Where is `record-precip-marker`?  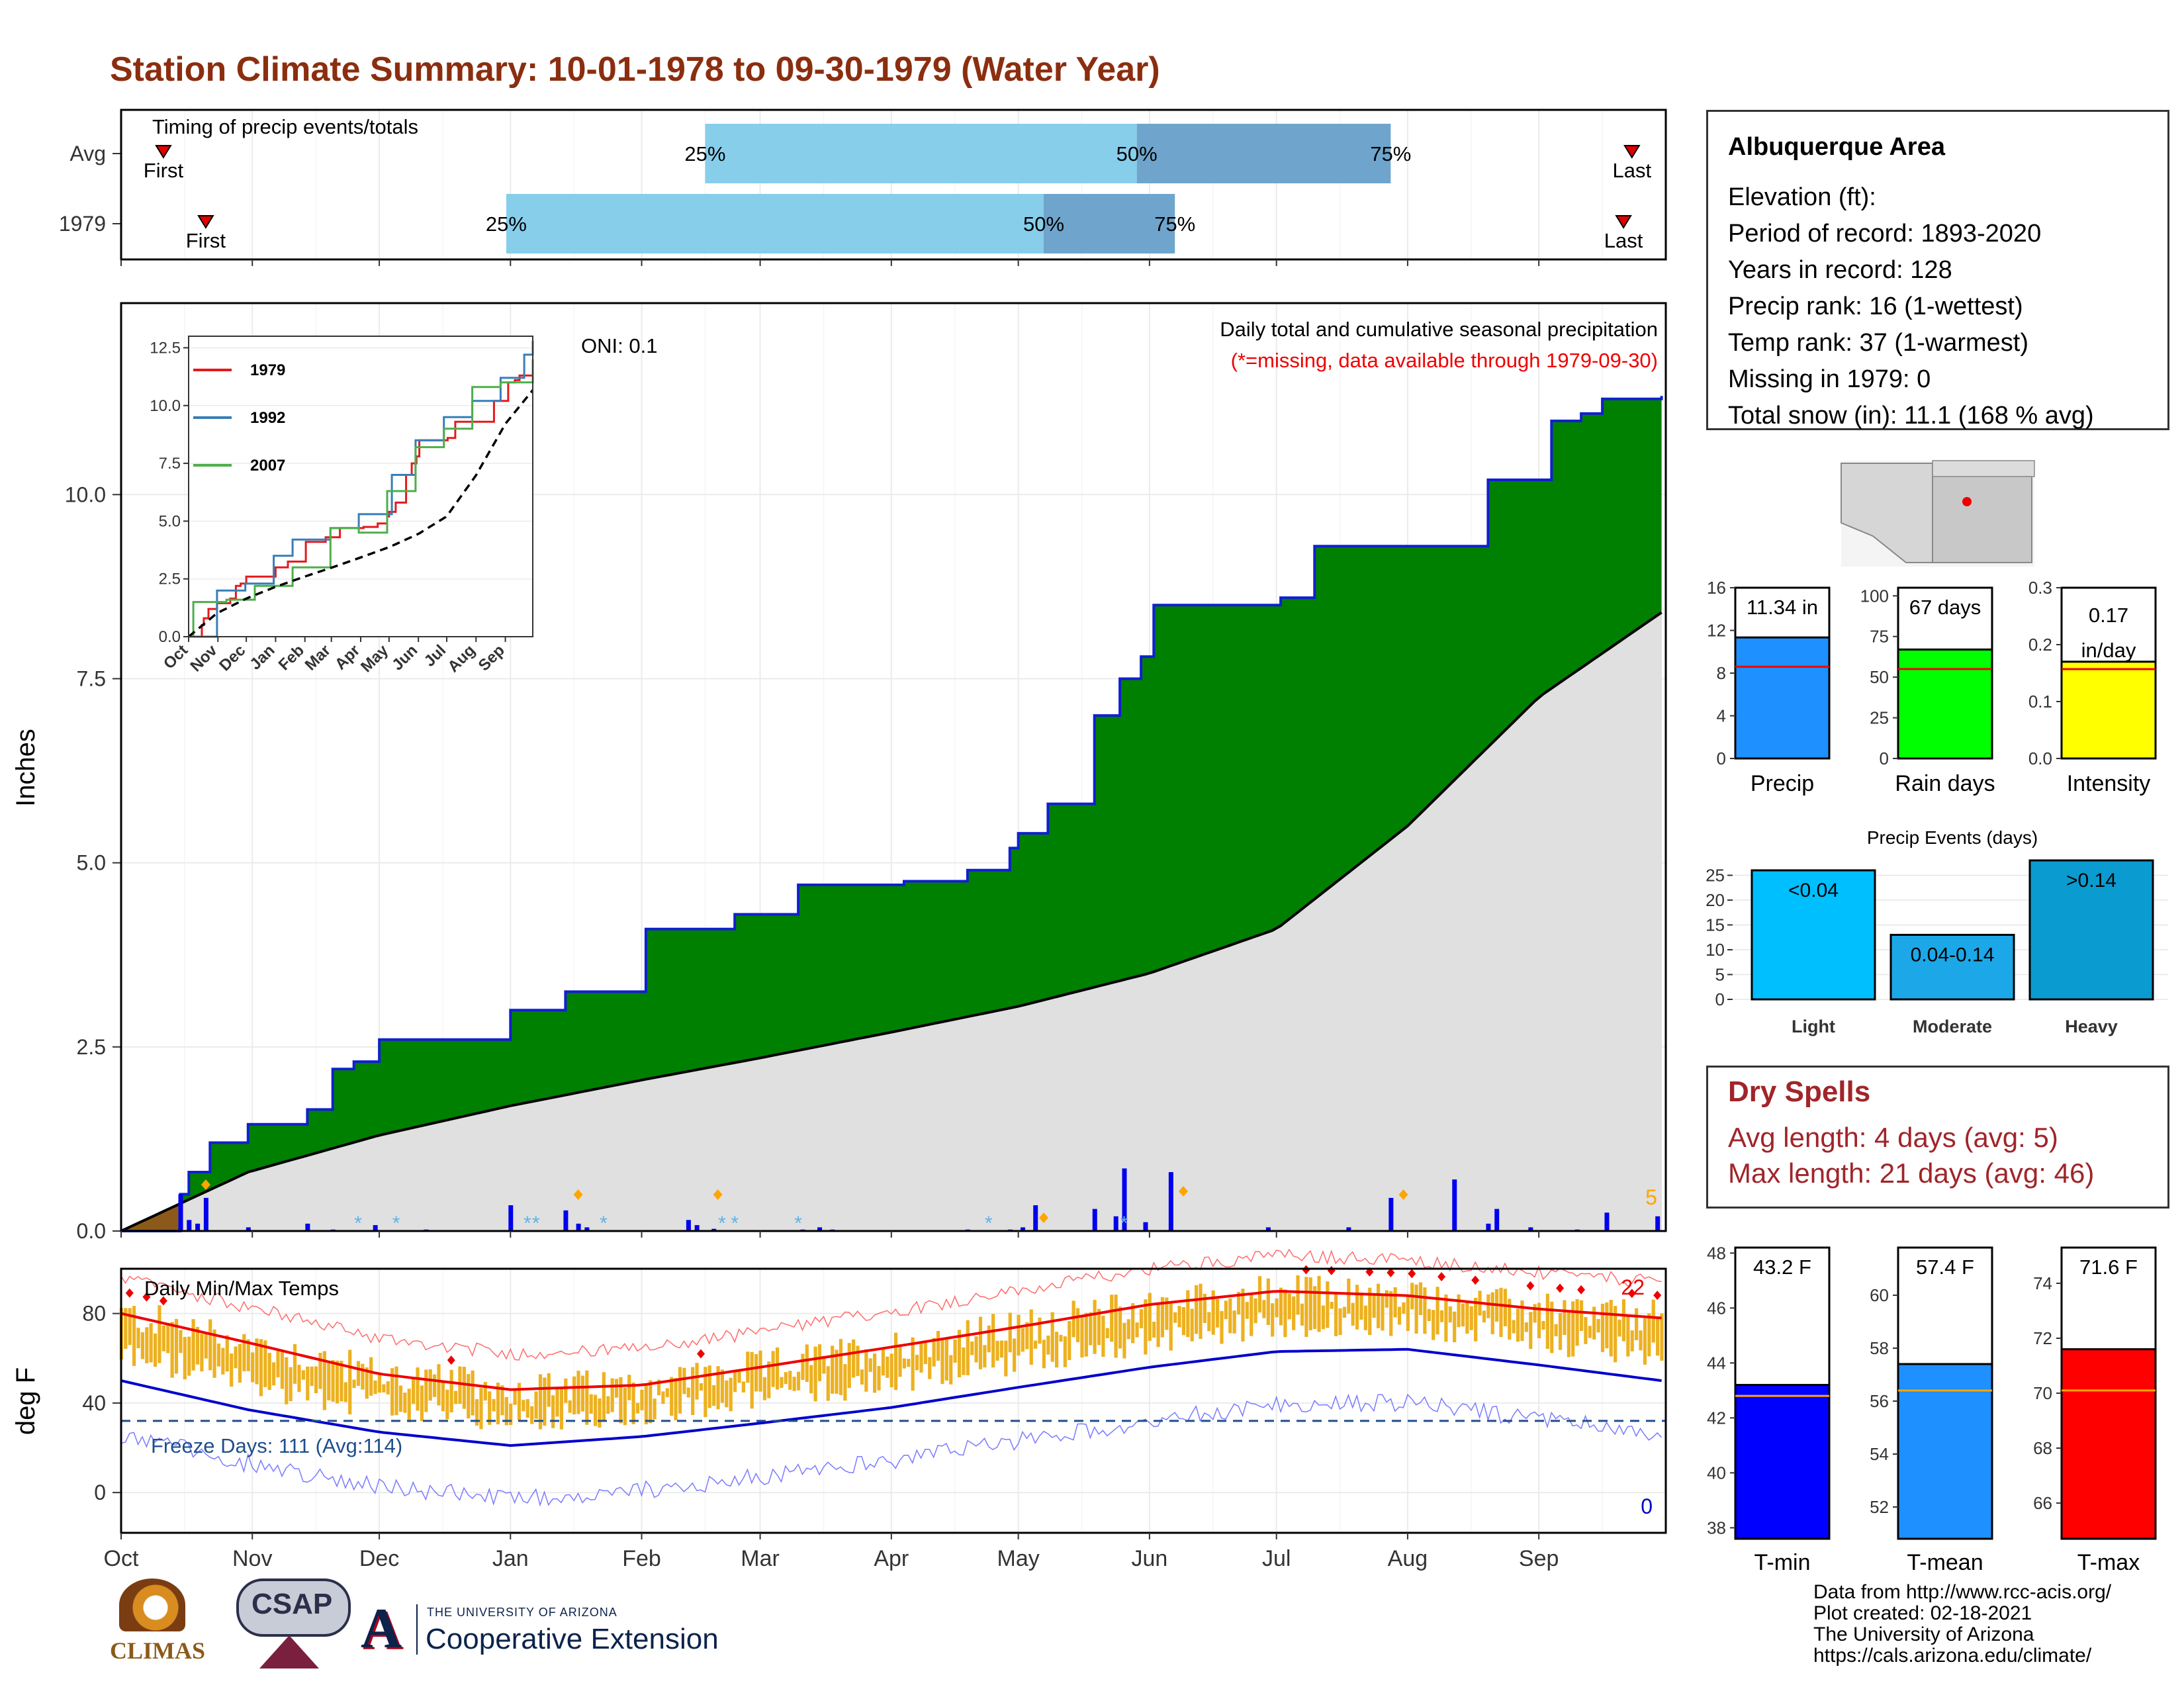 record-precip-marker is located at coordinates (1183, 1191).